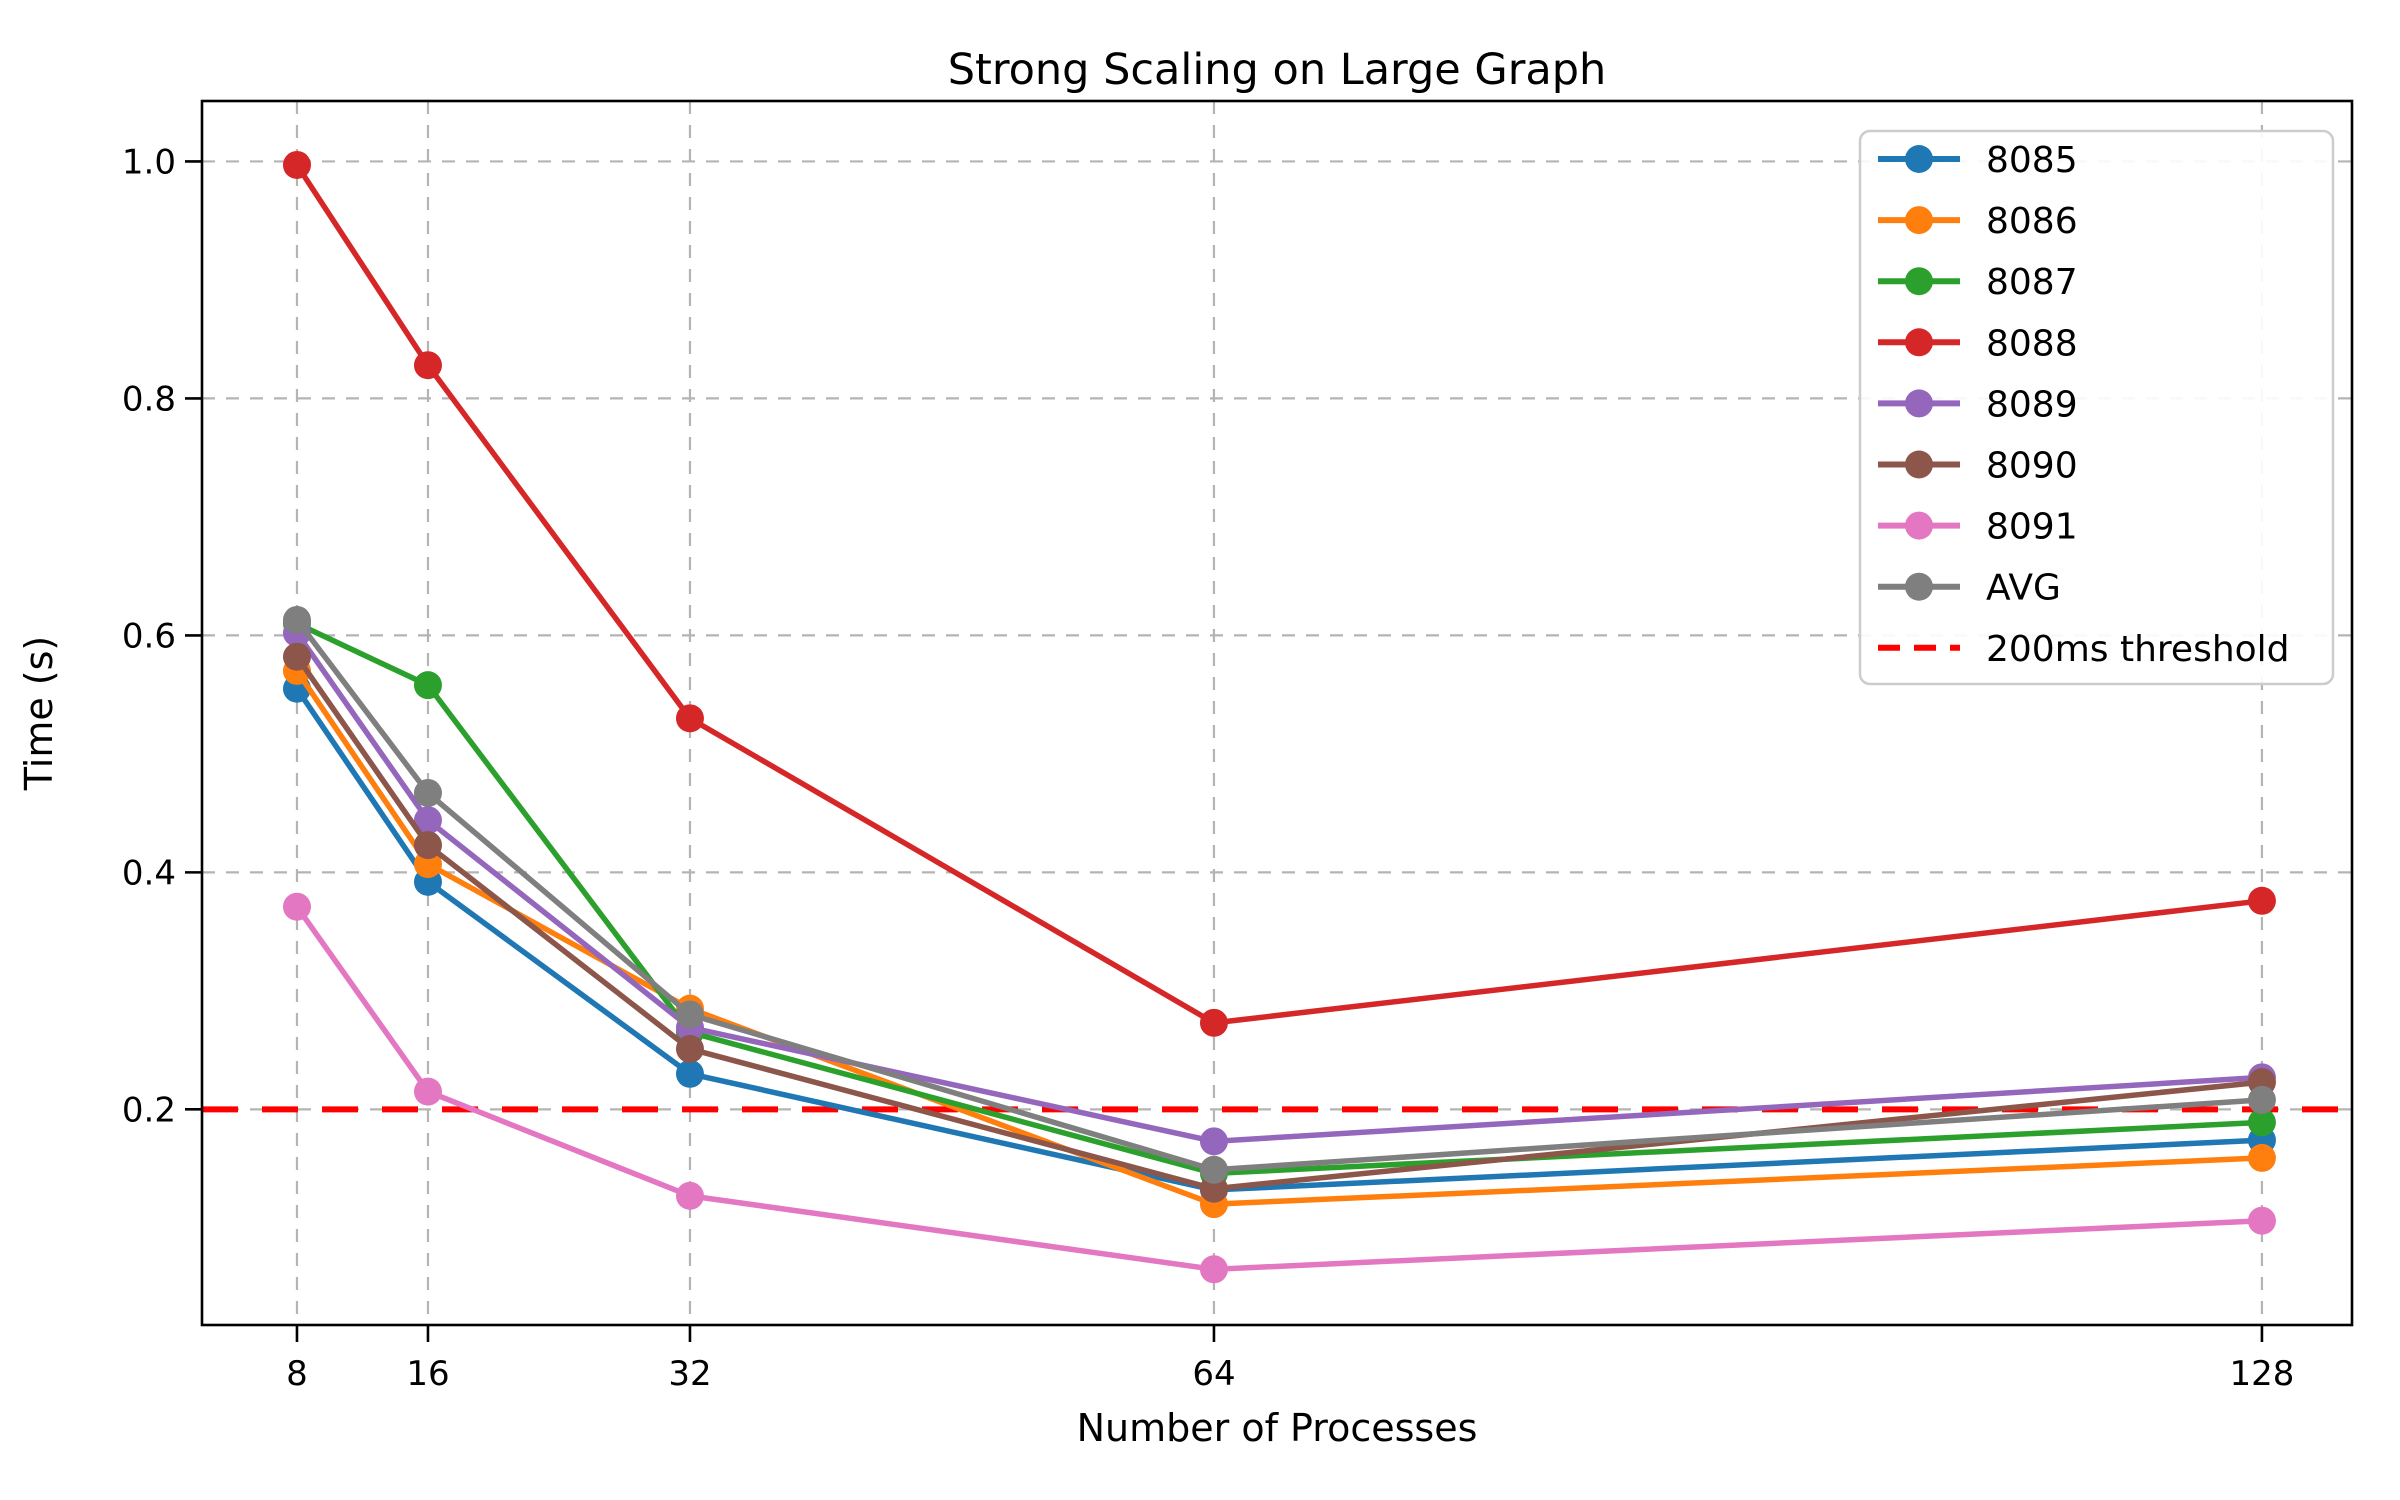 This screenshot has width=2400, height=1500. Describe the element at coordinates (1969, 588) in the screenshot. I see `legend-item-avg: AVG` at that location.